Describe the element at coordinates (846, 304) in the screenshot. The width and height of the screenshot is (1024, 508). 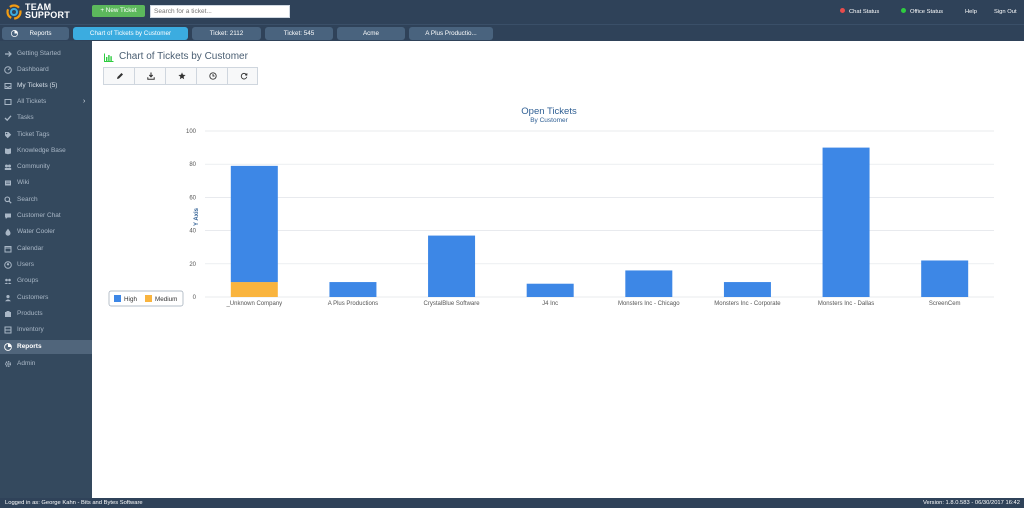
I see `x-tick-label: Monsters Inc - Dallas` at that location.